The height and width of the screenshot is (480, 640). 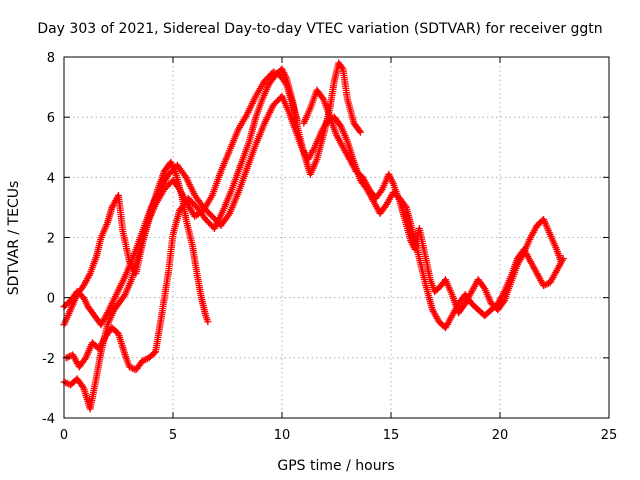 What do you see at coordinates (173, 435) in the screenshot?
I see `x-tick-label: 5` at bounding box center [173, 435].